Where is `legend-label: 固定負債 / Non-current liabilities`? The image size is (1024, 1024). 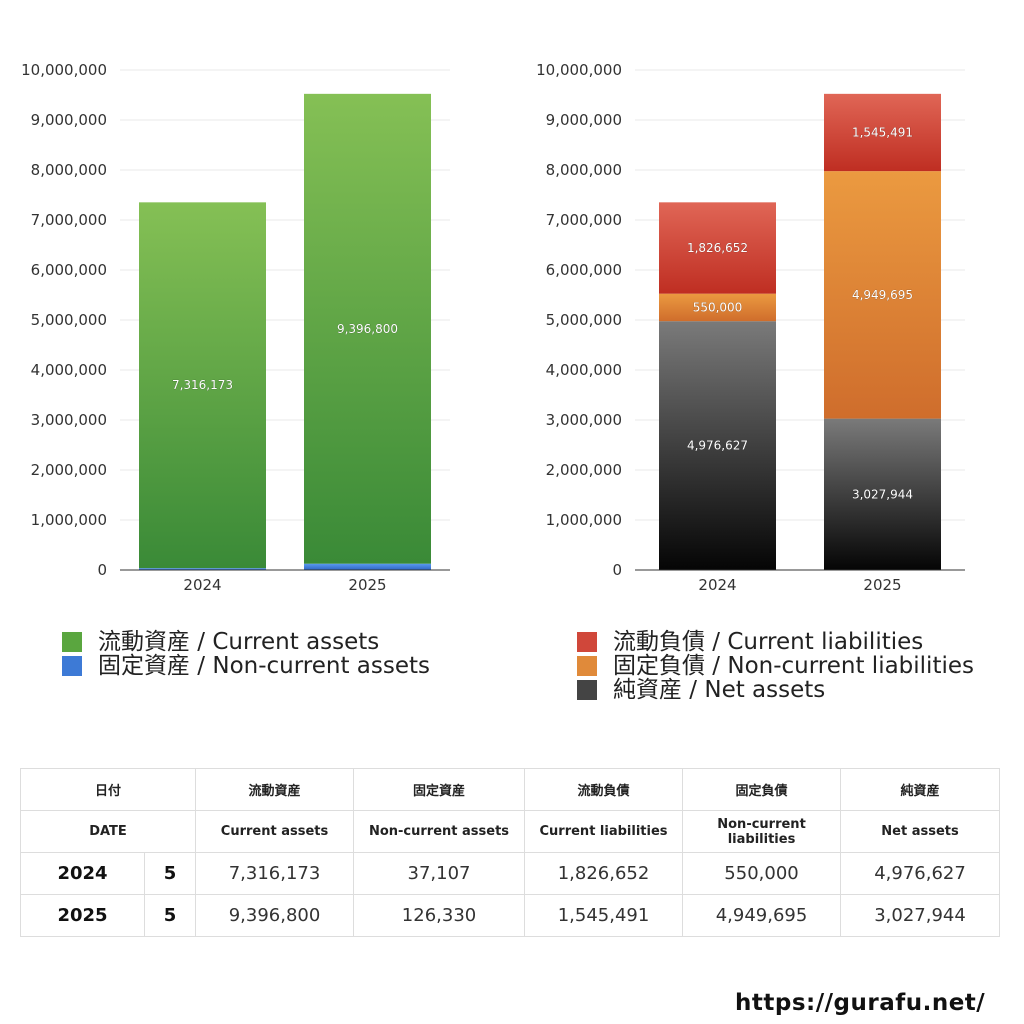 legend-label: 固定負債 / Non-current liabilities is located at coordinates (793, 666).